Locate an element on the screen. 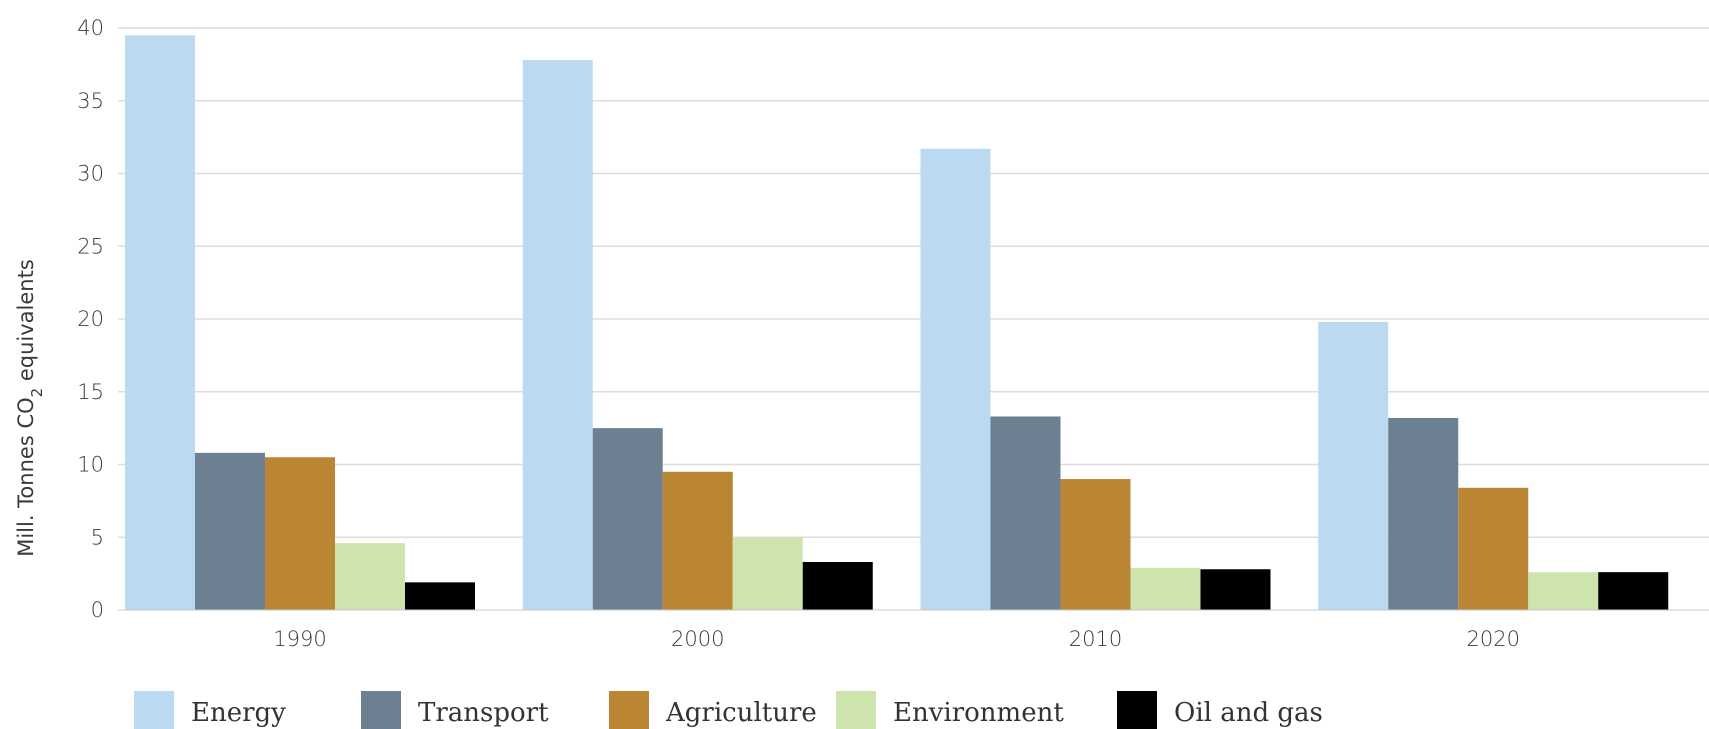 The height and width of the screenshot is (729, 1709). legend-label: Transport is located at coordinates (483, 713).